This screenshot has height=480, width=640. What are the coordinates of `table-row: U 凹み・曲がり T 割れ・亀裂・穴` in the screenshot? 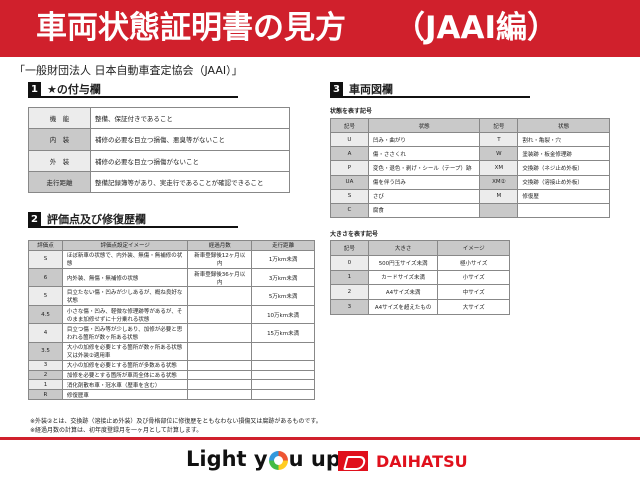 It's located at (470, 140).